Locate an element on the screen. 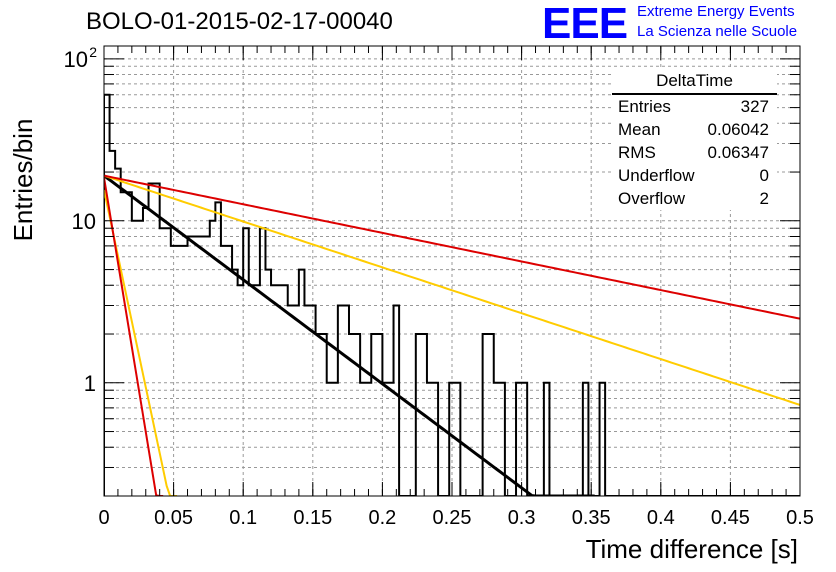 The image size is (836, 572). x-tick-label: 0.15 is located at coordinates (312, 518).